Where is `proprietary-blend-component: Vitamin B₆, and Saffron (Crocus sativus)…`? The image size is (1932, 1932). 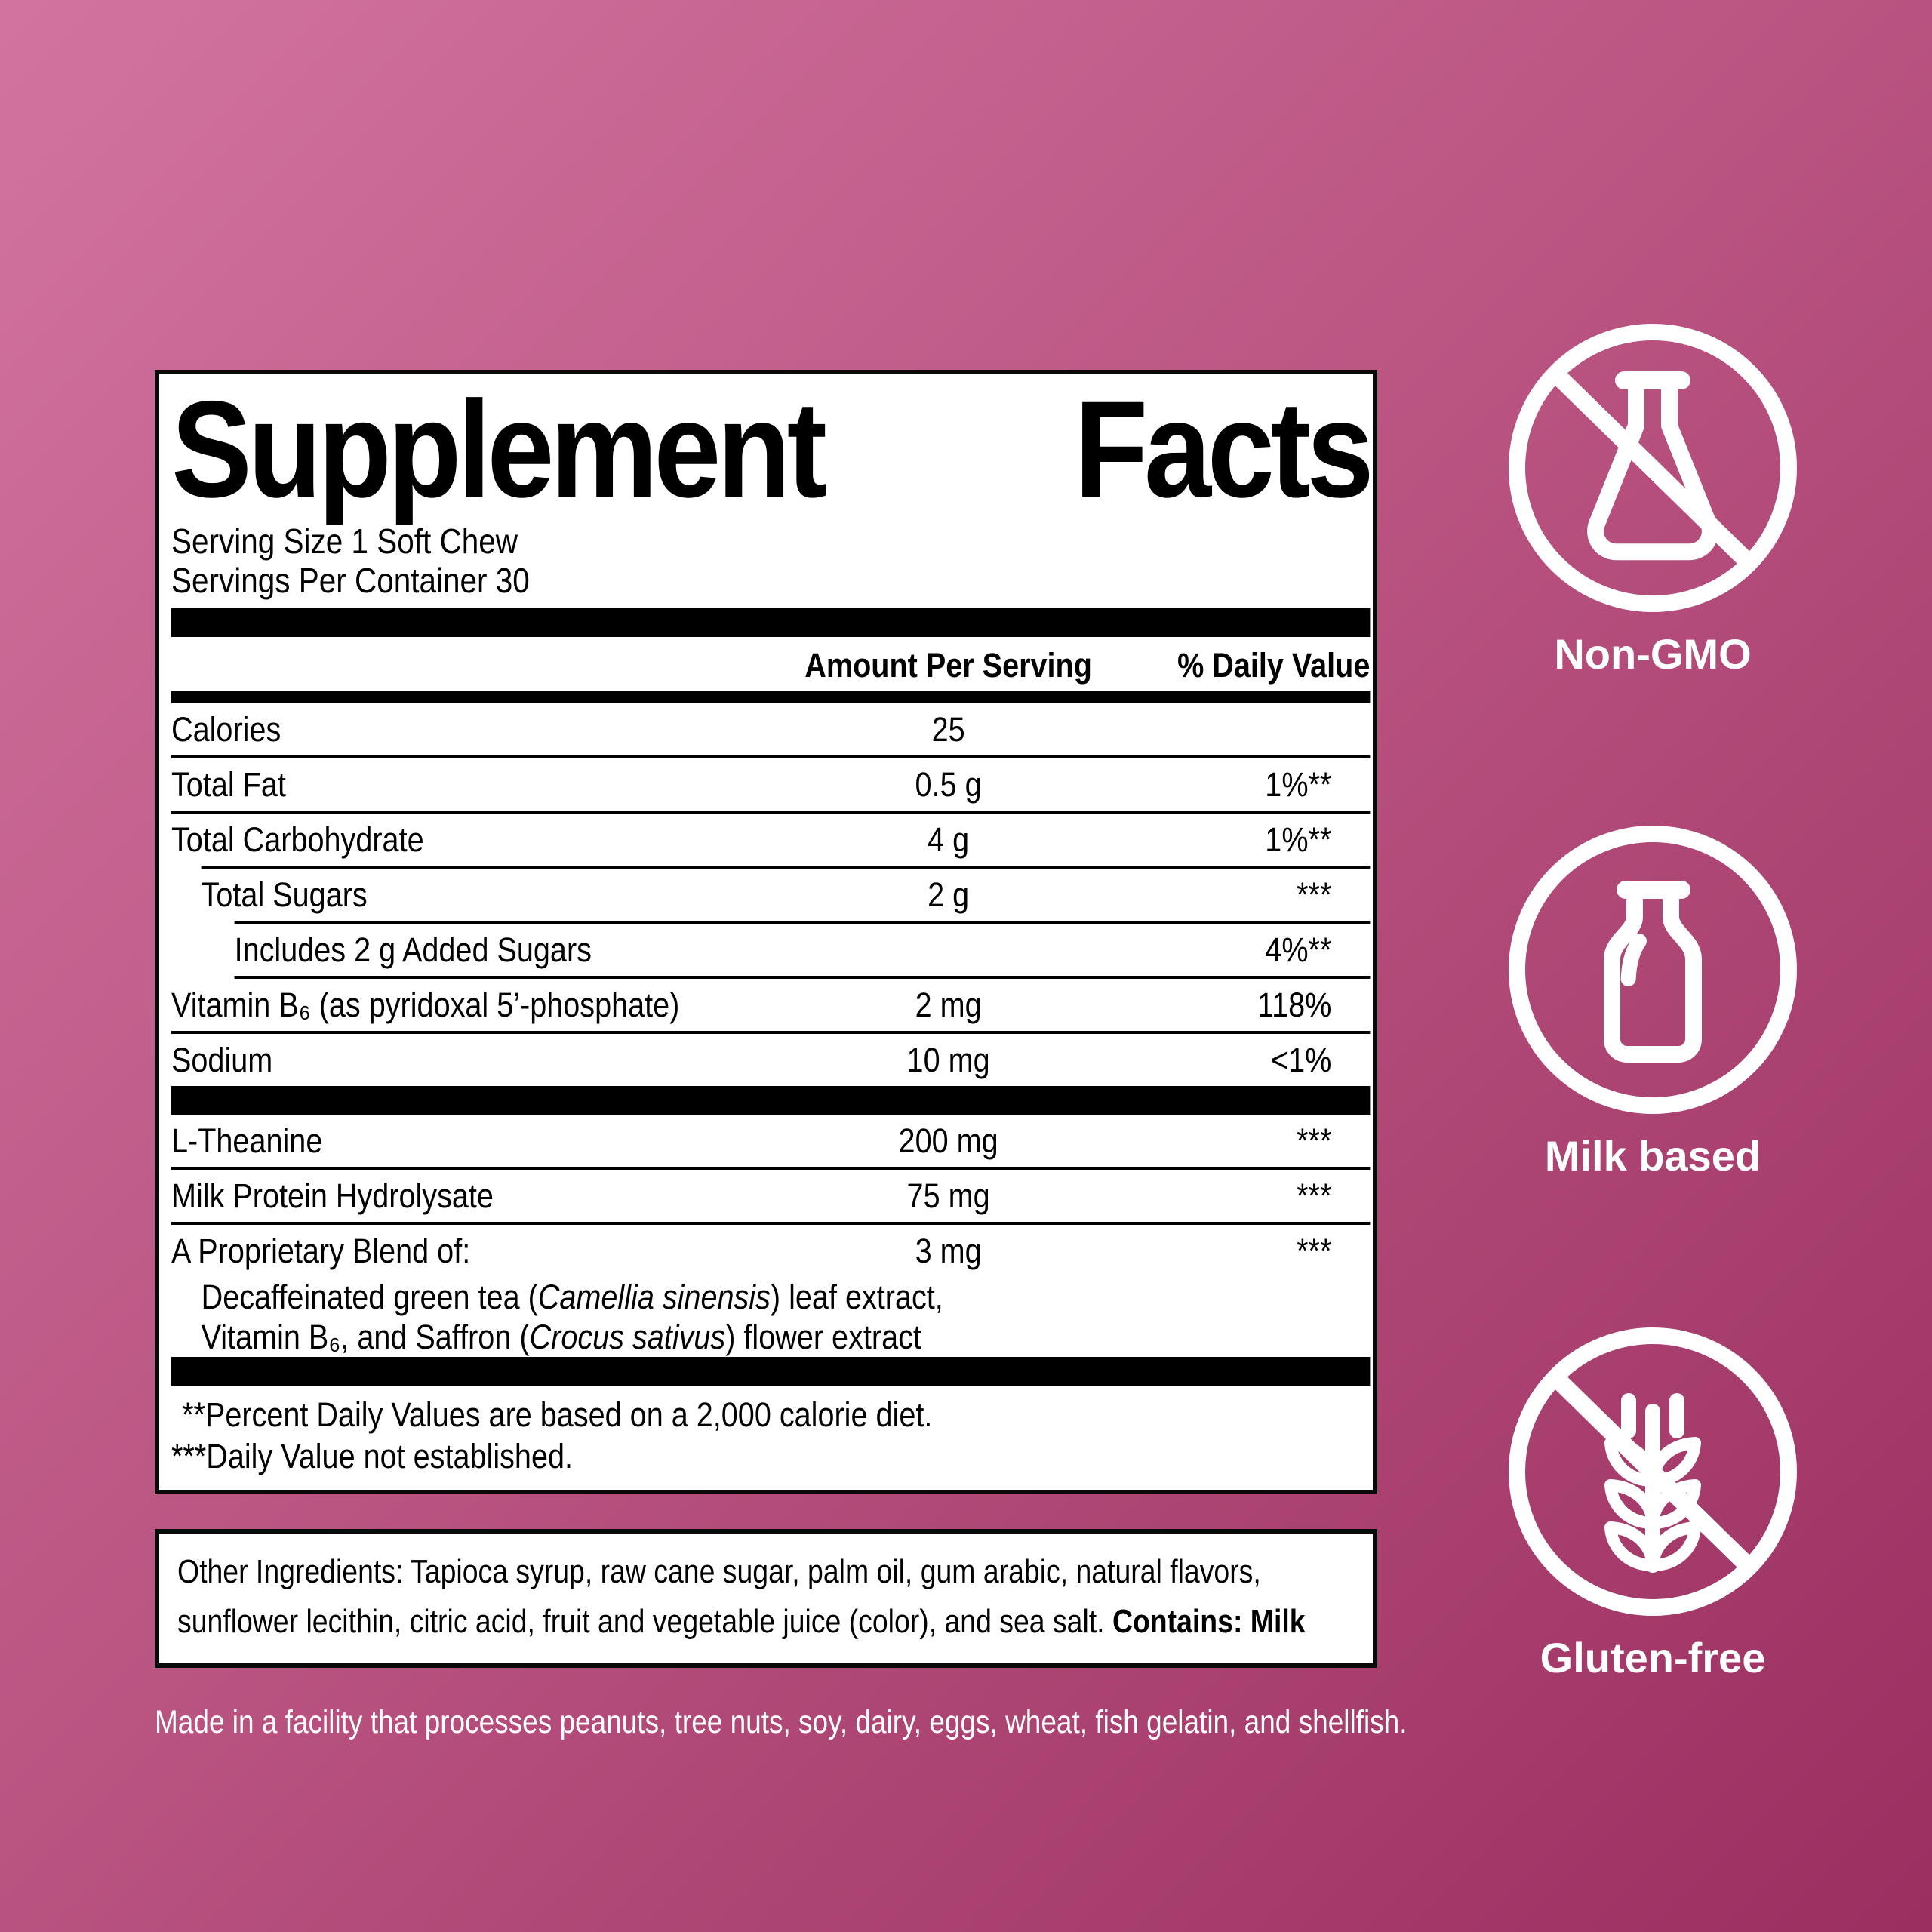
proprietary-blend-component: Vitamin B₆, and Saffron (Crocus sativus)… is located at coordinates (770, 1337).